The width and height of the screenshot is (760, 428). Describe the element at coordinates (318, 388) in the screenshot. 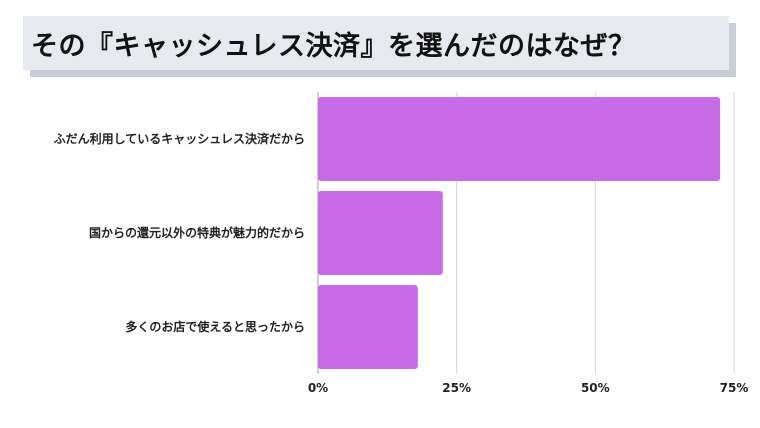

I see `tick-label-0: 0%` at that location.